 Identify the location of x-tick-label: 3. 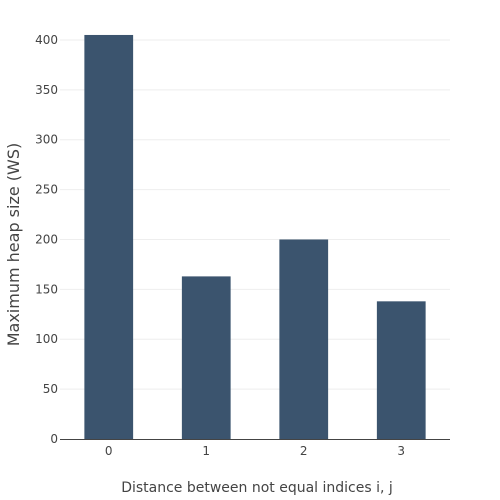
(401, 451).